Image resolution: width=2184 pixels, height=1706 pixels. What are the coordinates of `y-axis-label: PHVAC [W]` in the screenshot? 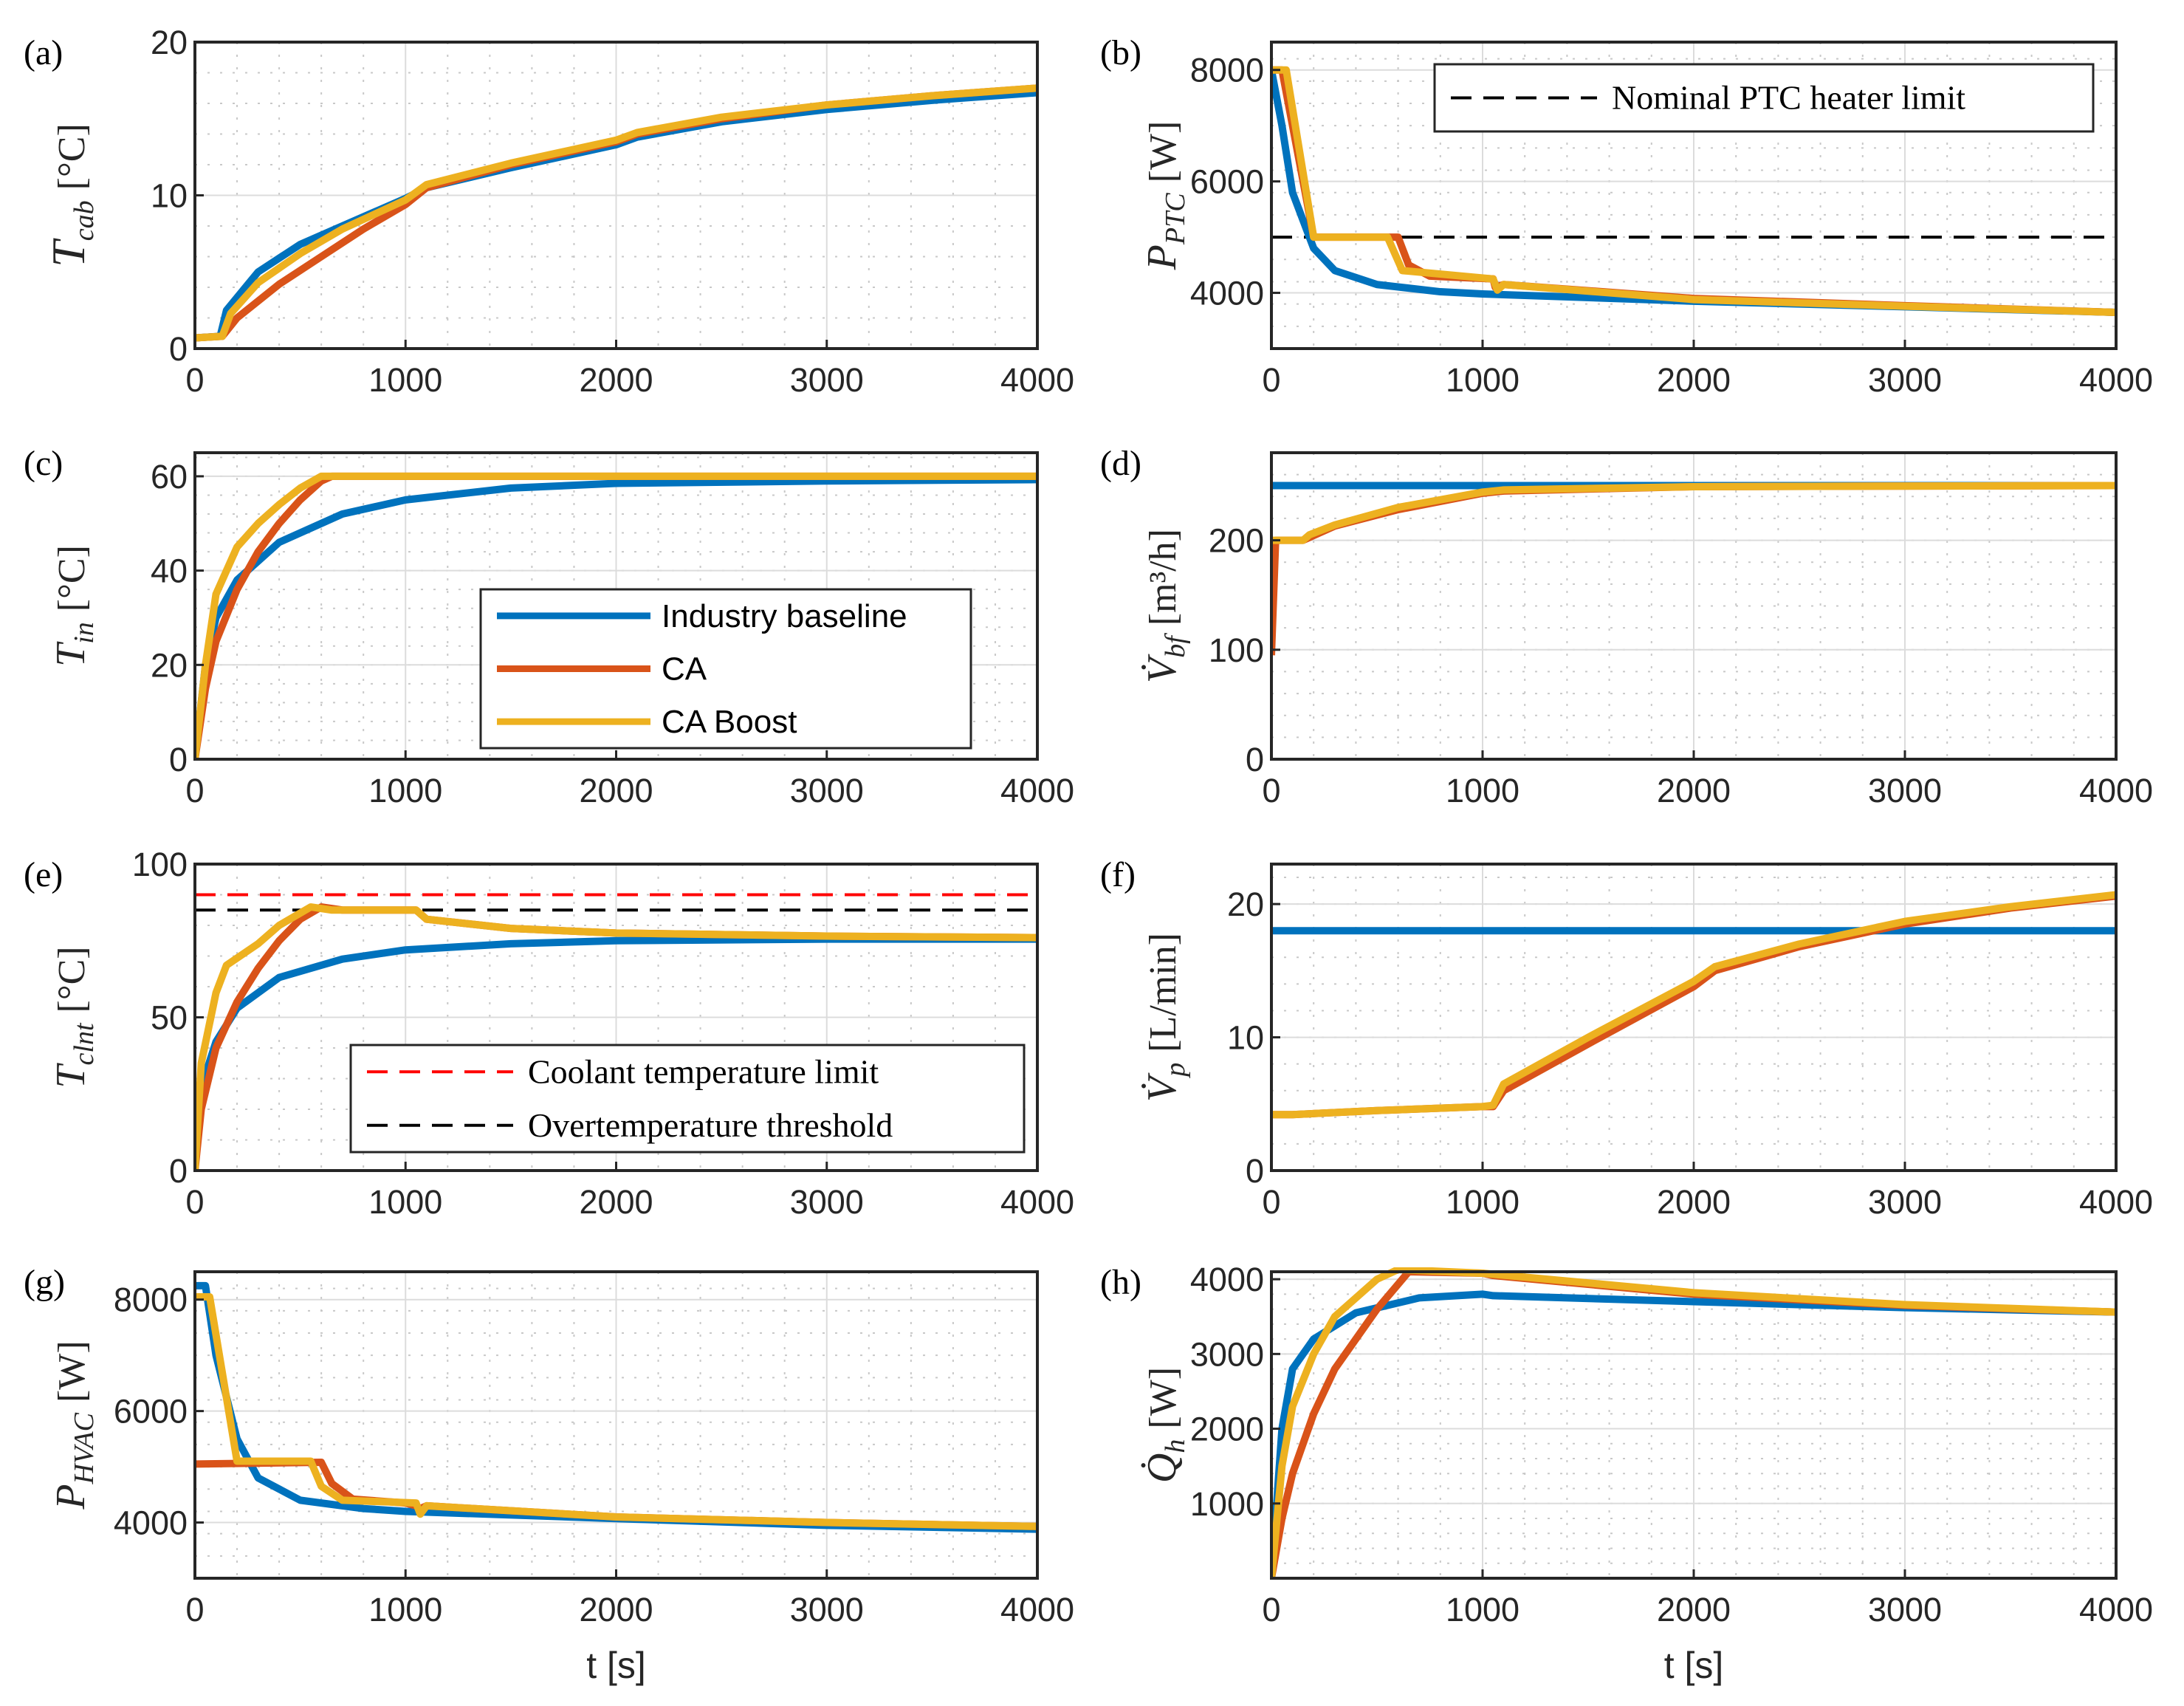 It's located at (74, 1425).